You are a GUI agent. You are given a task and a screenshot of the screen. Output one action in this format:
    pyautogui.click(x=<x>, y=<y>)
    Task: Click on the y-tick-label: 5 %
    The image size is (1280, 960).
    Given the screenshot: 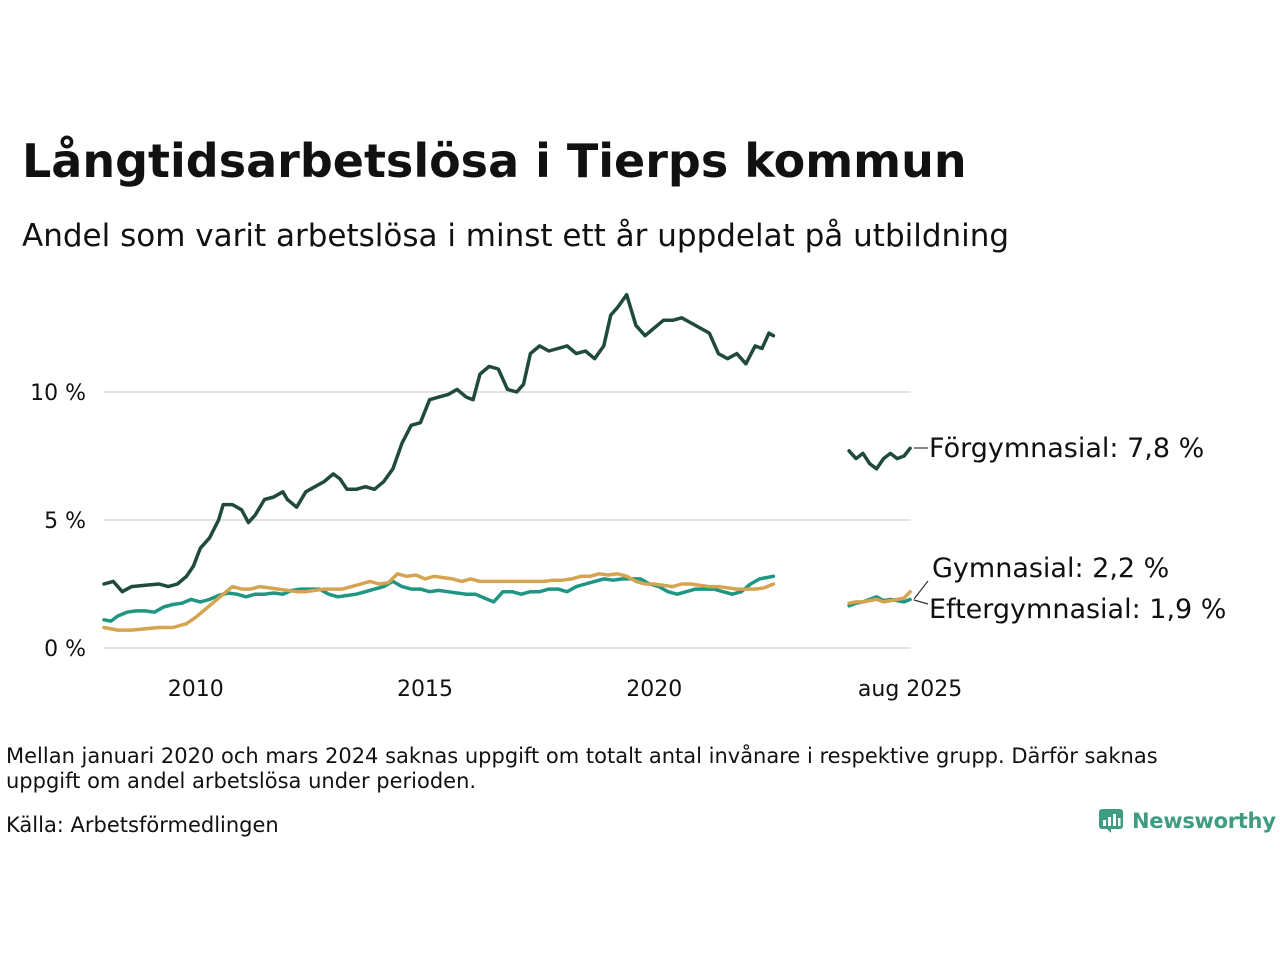 What is the action you would take?
    pyautogui.click(x=65, y=521)
    